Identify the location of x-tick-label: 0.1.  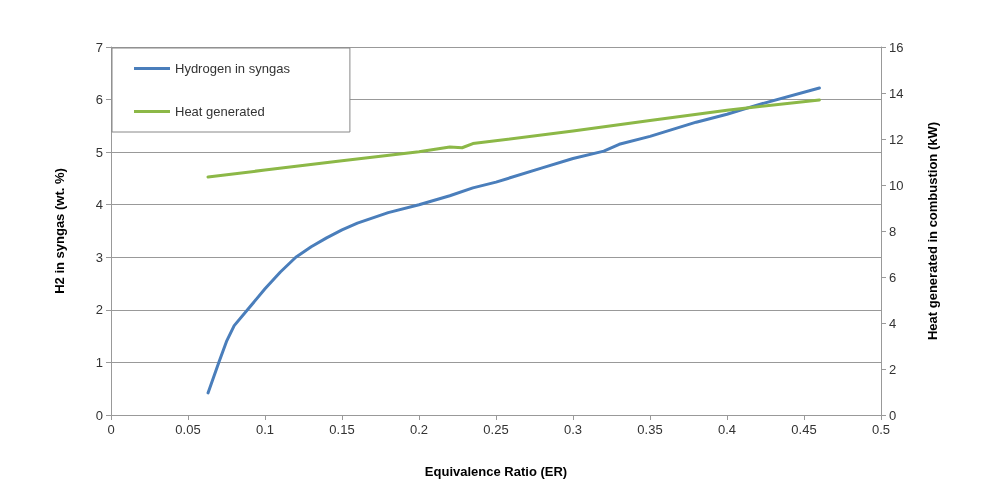
(265, 429).